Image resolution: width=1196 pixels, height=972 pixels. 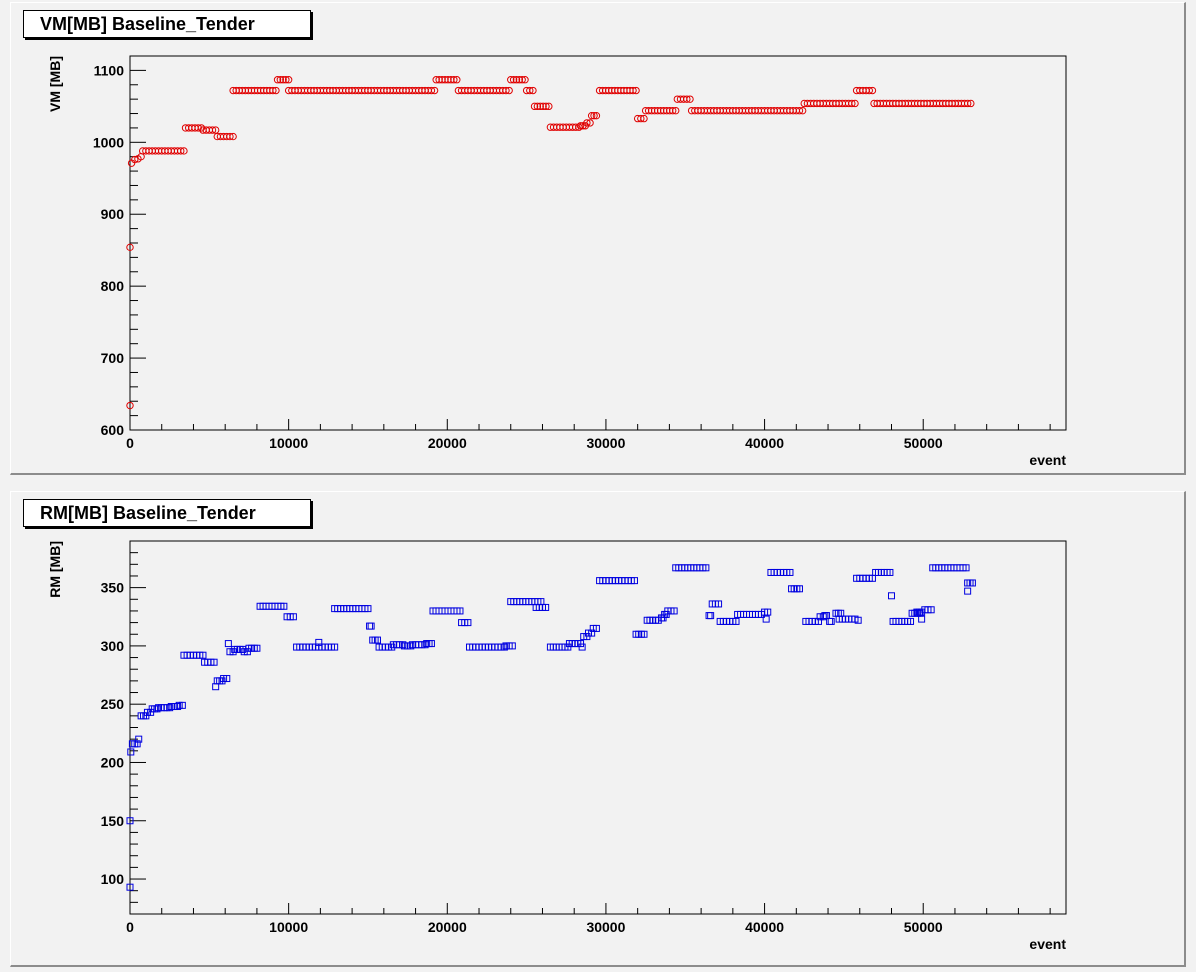 What do you see at coordinates (447, 927) in the screenshot?
I see `rm-x-tick-label: 20000` at bounding box center [447, 927].